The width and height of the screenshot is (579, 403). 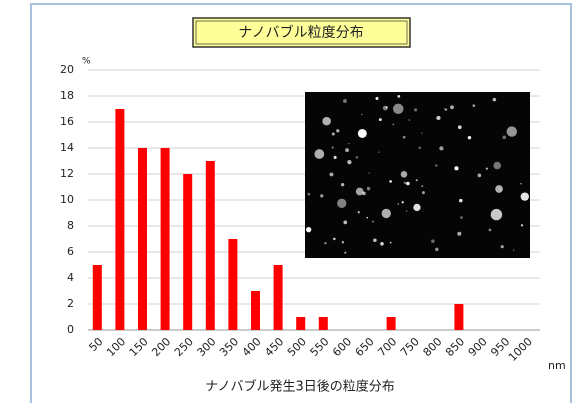 I want to click on y-tick-label: 14, so click(x=67, y=147).